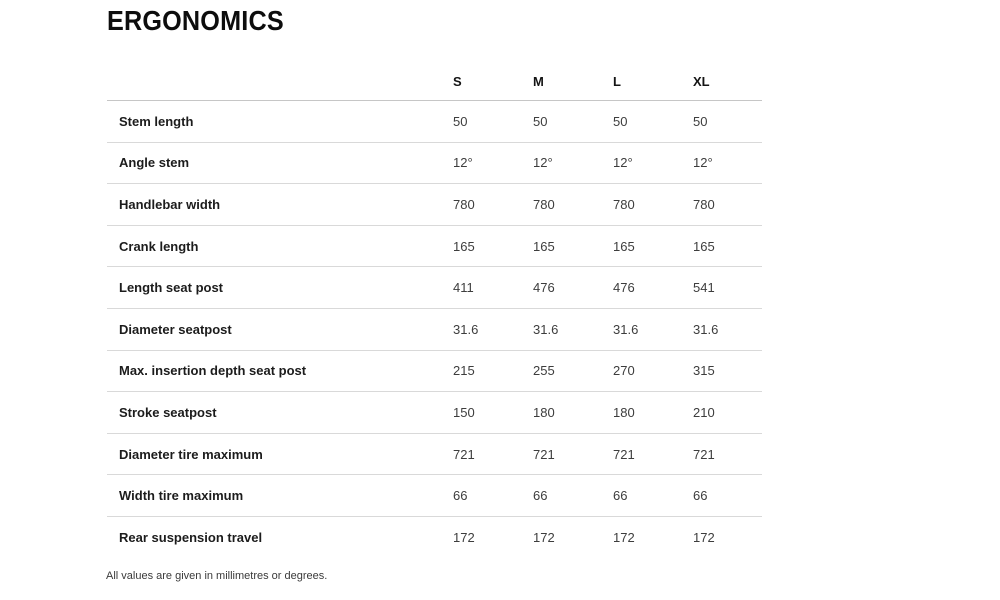 The width and height of the screenshot is (1000, 600). What do you see at coordinates (434, 247) in the screenshot?
I see `table-row: Crank length 165 165 165 165` at bounding box center [434, 247].